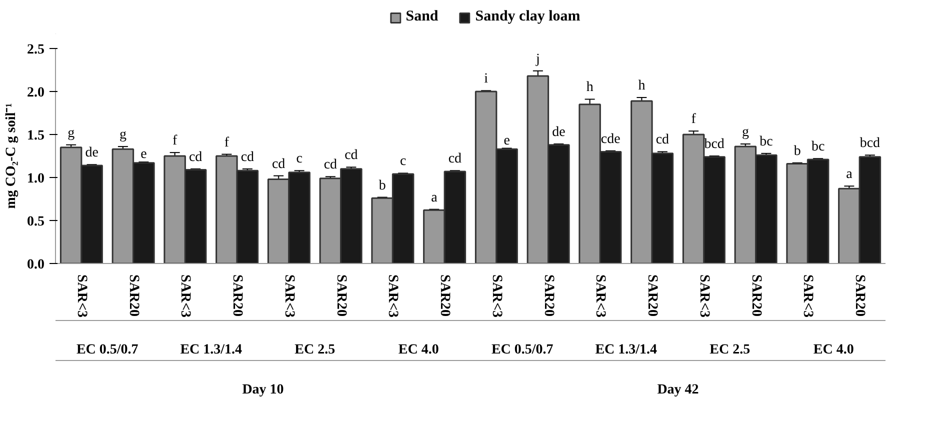 Image resolution: width=928 pixels, height=443 pixels. Describe the element at coordinates (35, 179) in the screenshot. I see `y-tick-label: 1.0` at that location.